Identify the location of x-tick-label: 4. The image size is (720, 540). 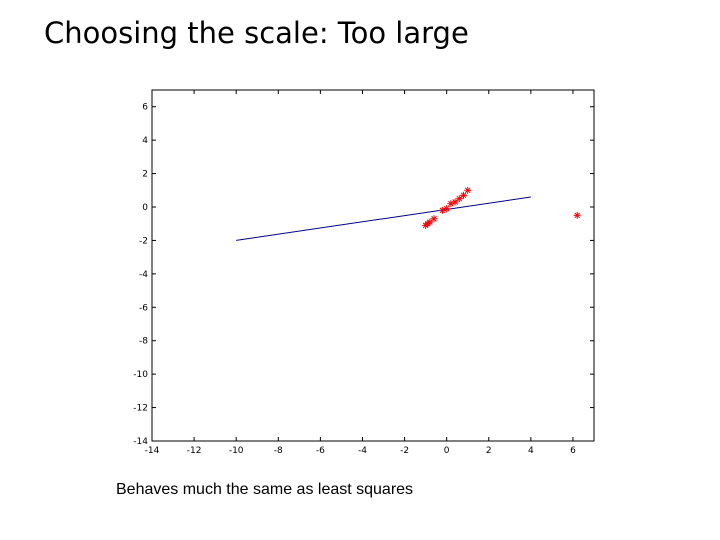
(531, 451).